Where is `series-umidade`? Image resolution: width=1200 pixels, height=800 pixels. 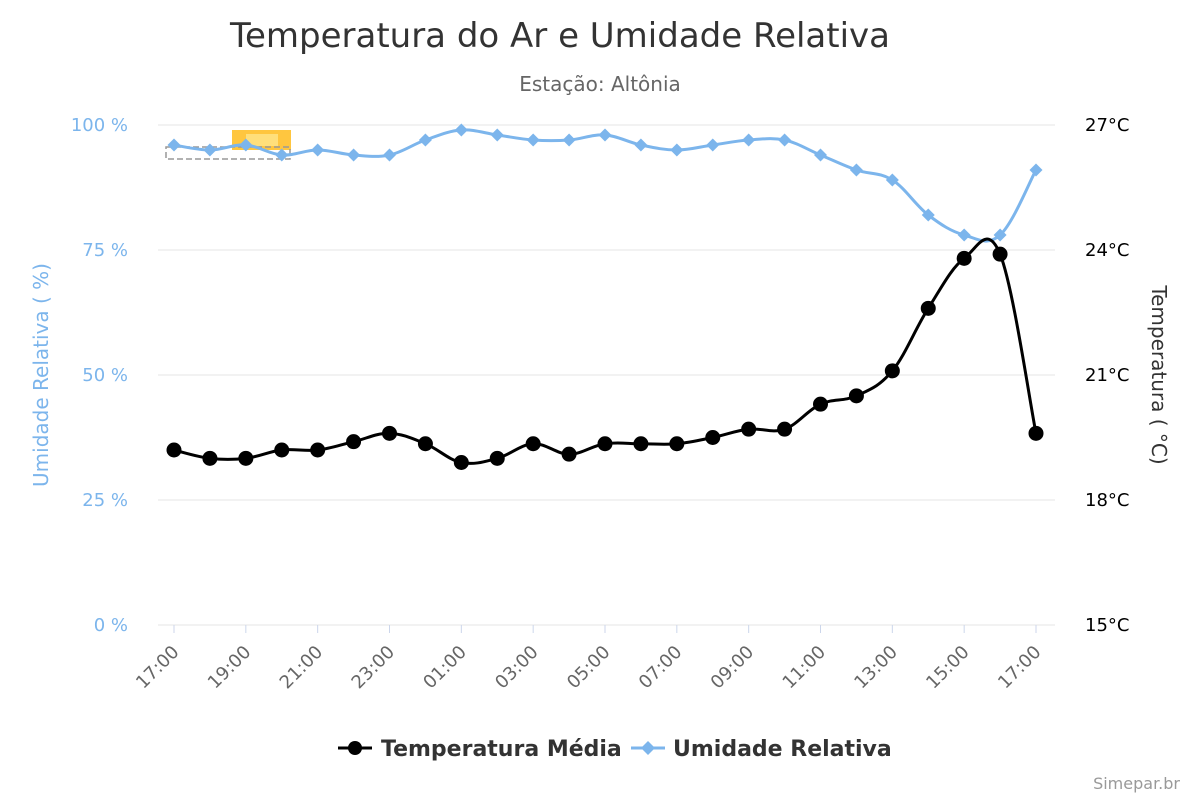
series-umidade is located at coordinates (605, 183).